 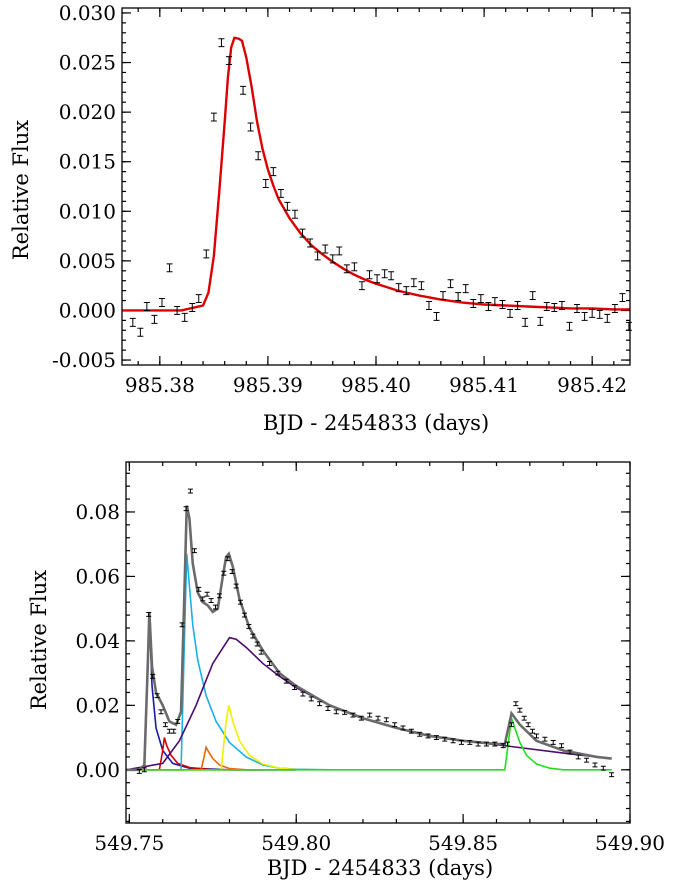 What do you see at coordinates (87, 310) in the screenshot?
I see `top-y-tick-label-1: 0.000` at bounding box center [87, 310].